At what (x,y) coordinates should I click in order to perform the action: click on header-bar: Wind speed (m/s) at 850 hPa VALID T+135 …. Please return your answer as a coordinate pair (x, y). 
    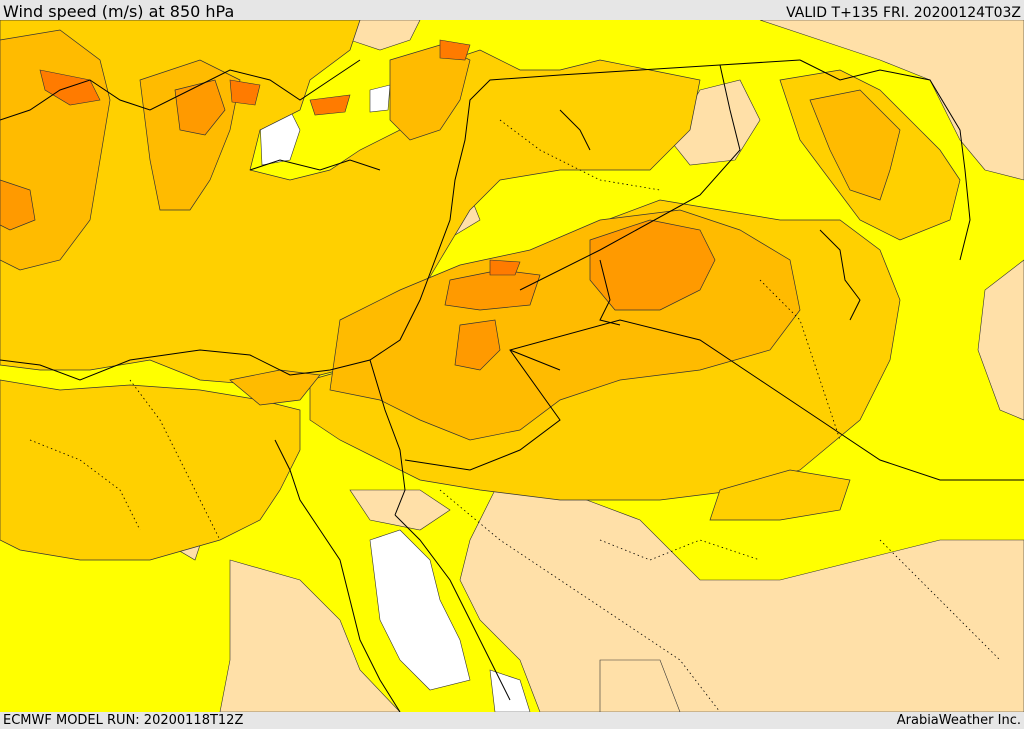
    Looking at the image, I should click on (512, 10).